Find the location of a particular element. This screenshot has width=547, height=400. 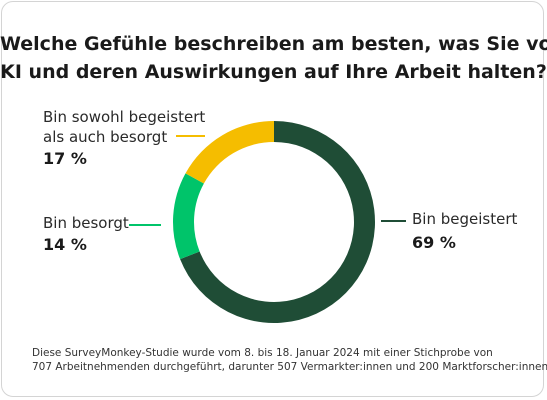

label-excited: Bin begeistert 69 % is located at coordinates (464, 231).